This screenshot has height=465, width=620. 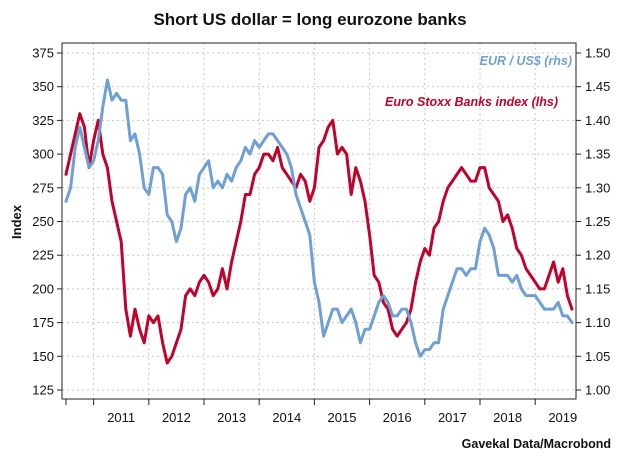 What do you see at coordinates (43, 53) in the screenshot?
I see `left-tick-label: 375` at bounding box center [43, 53].